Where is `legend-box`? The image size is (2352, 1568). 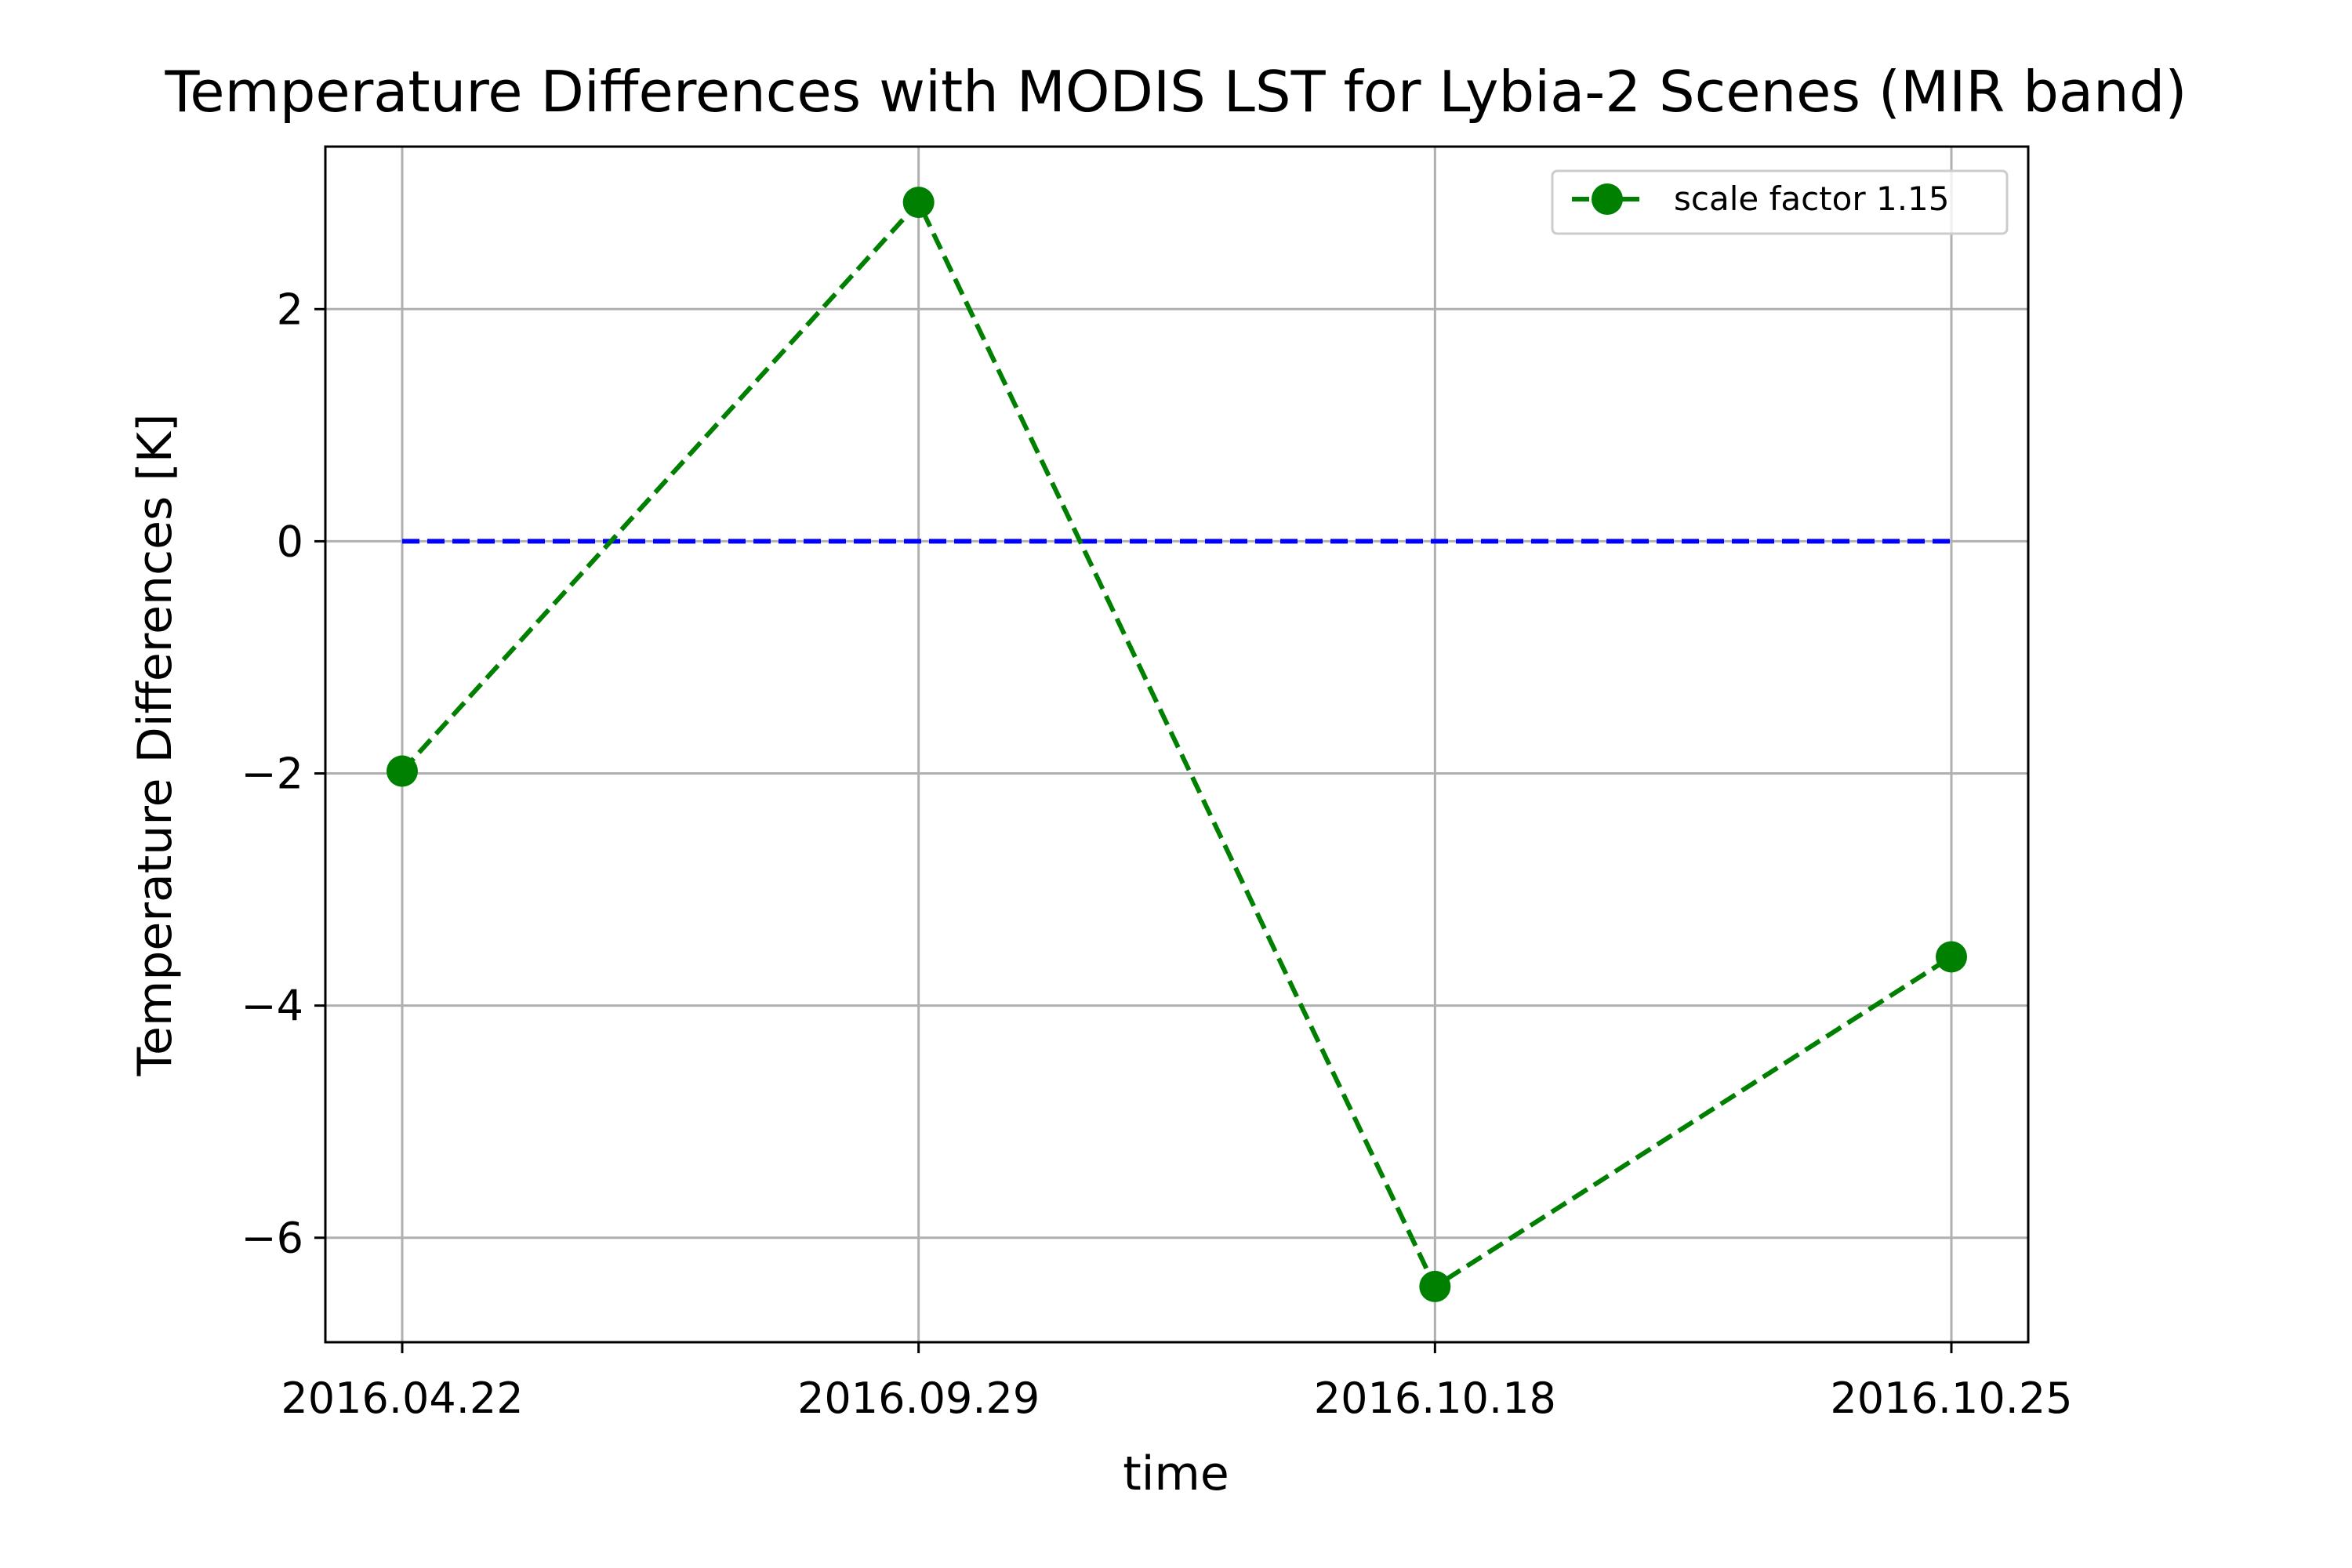
legend-box is located at coordinates (1780, 202).